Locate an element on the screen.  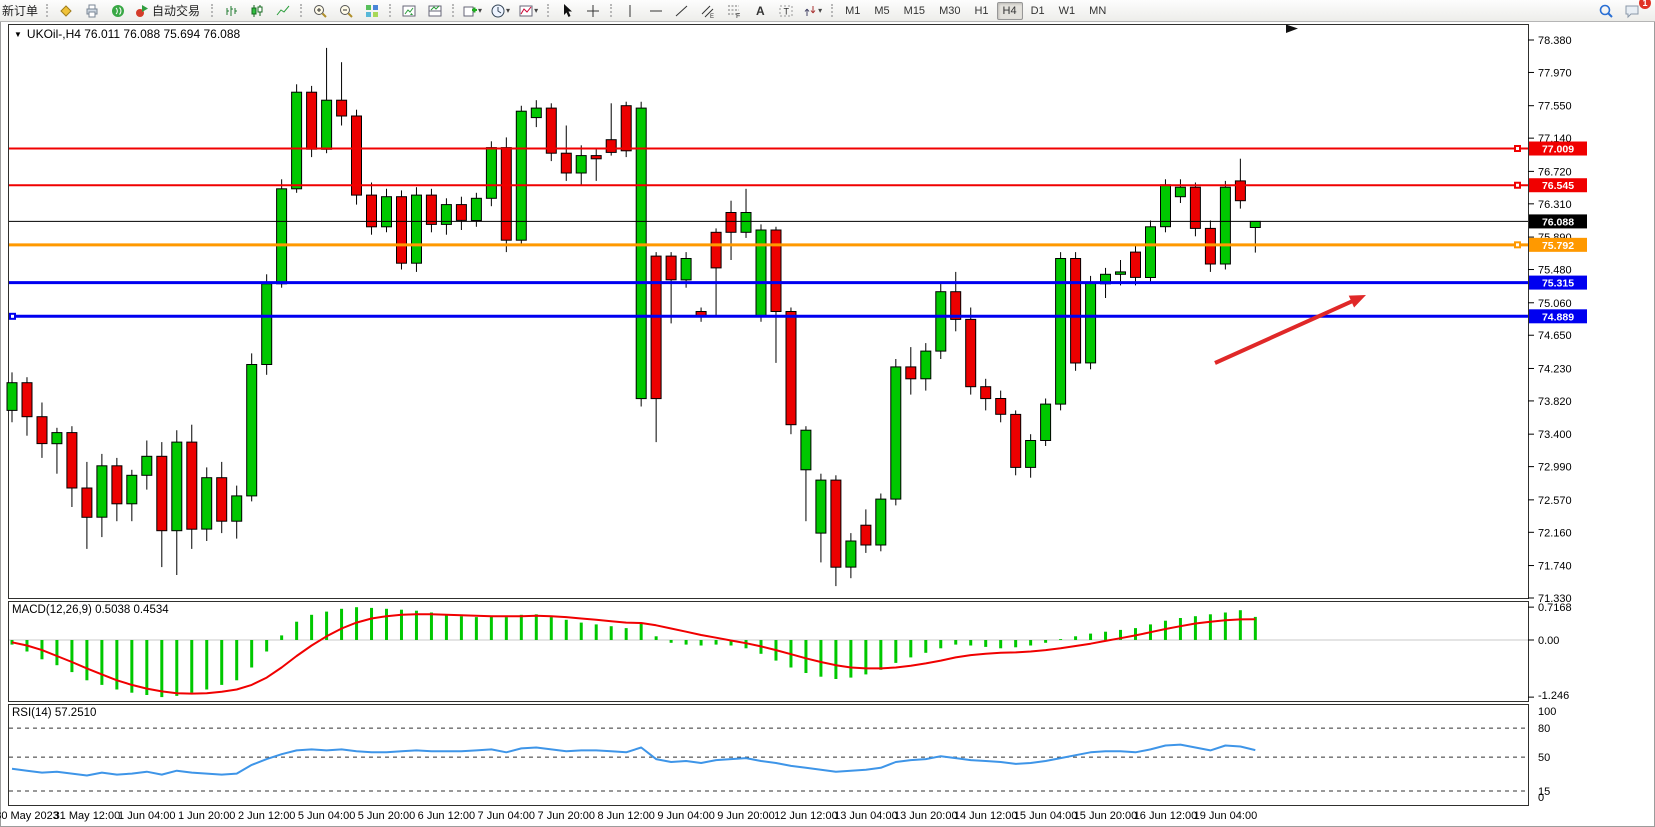
new-order-button: 新订单 is located at coordinates (20, 11).